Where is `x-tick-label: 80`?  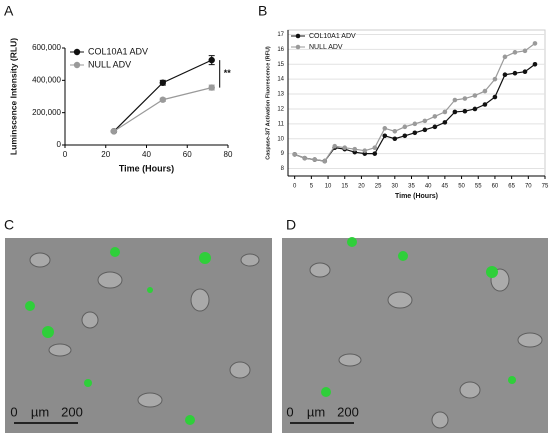 x-tick-label: 80 is located at coordinates (228, 154).